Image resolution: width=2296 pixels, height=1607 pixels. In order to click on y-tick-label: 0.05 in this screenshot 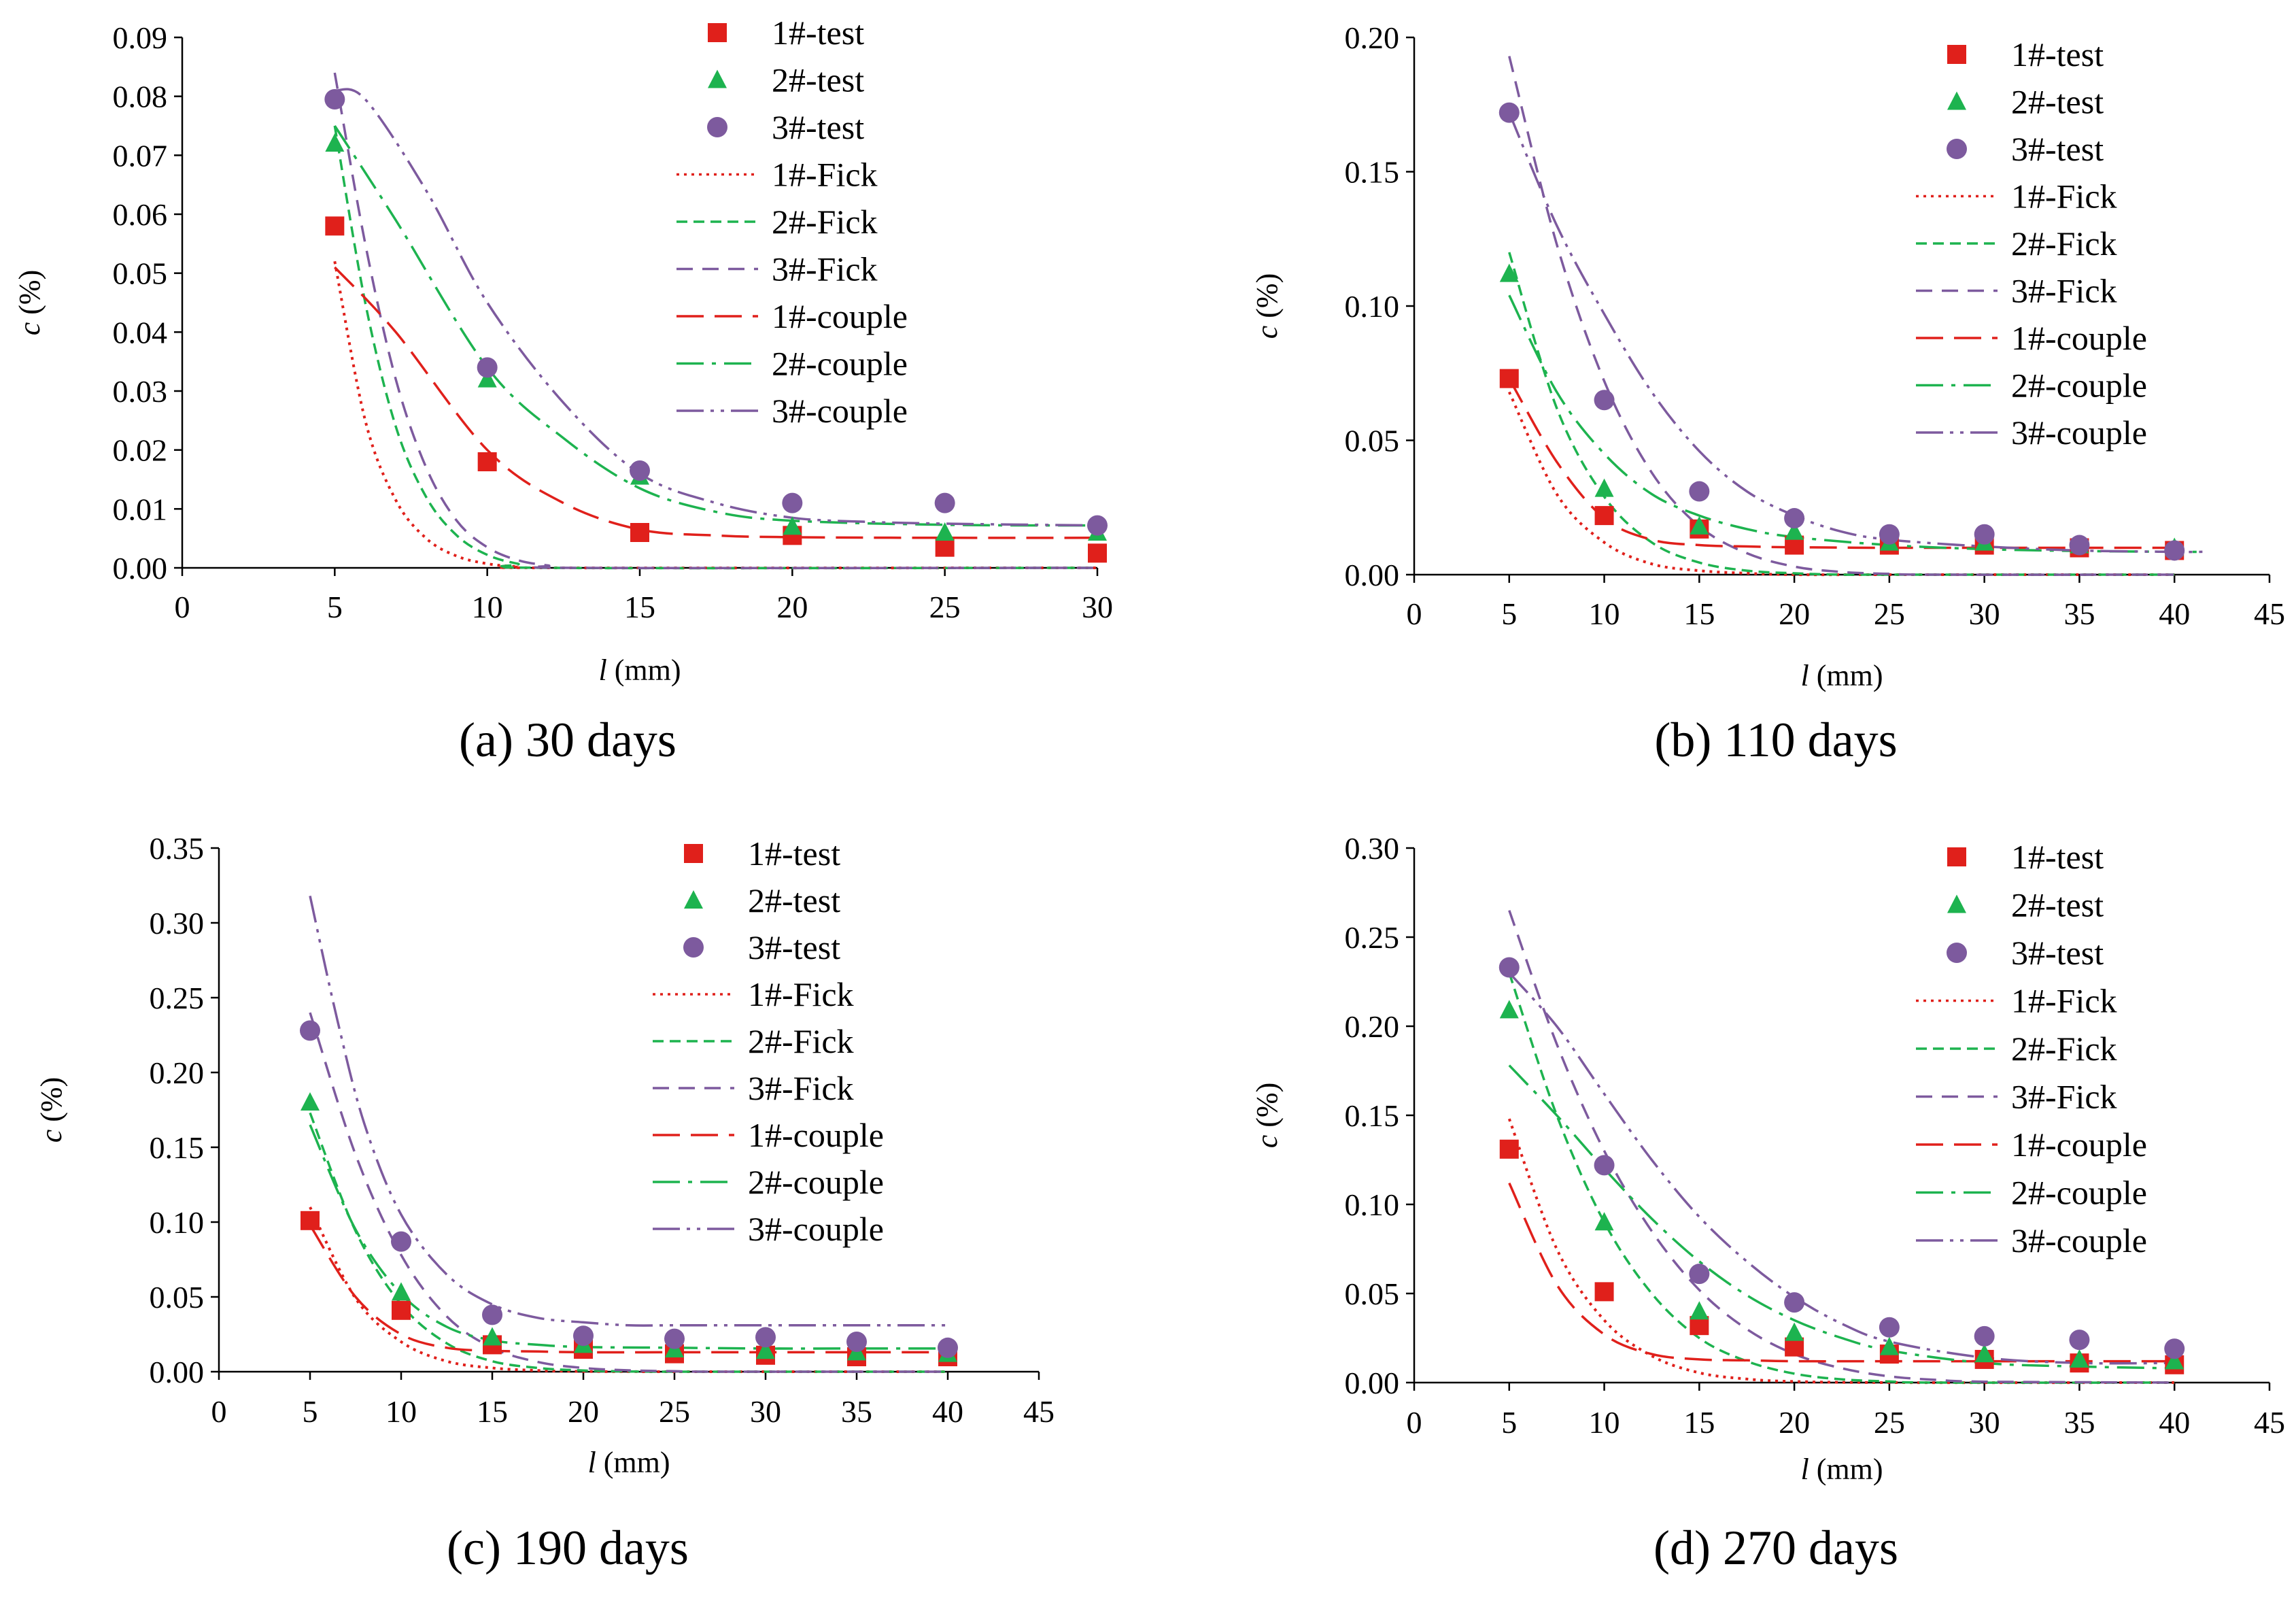, I will do `click(177, 1298)`.